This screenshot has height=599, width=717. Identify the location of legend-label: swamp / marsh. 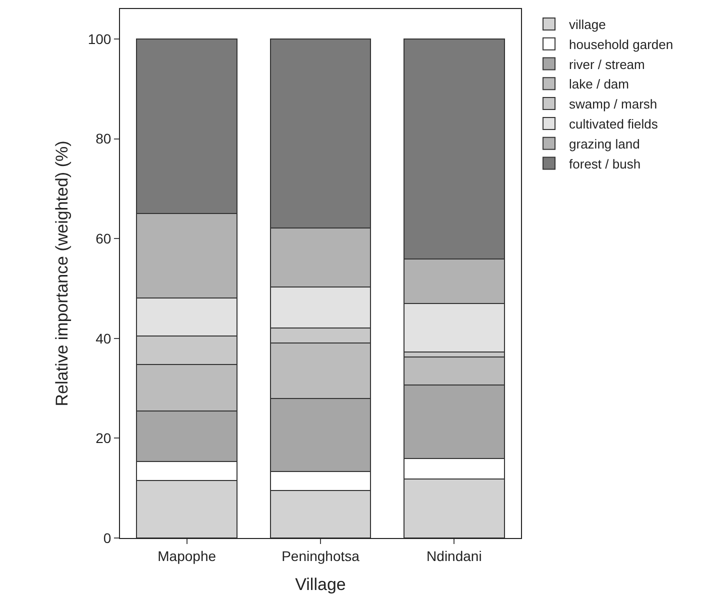
(613, 104).